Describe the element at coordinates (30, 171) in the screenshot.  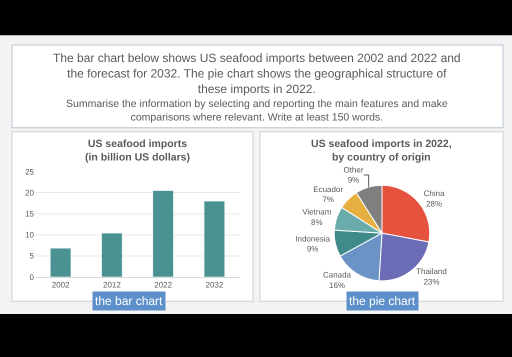
I see `y-tick-label: 25` at that location.